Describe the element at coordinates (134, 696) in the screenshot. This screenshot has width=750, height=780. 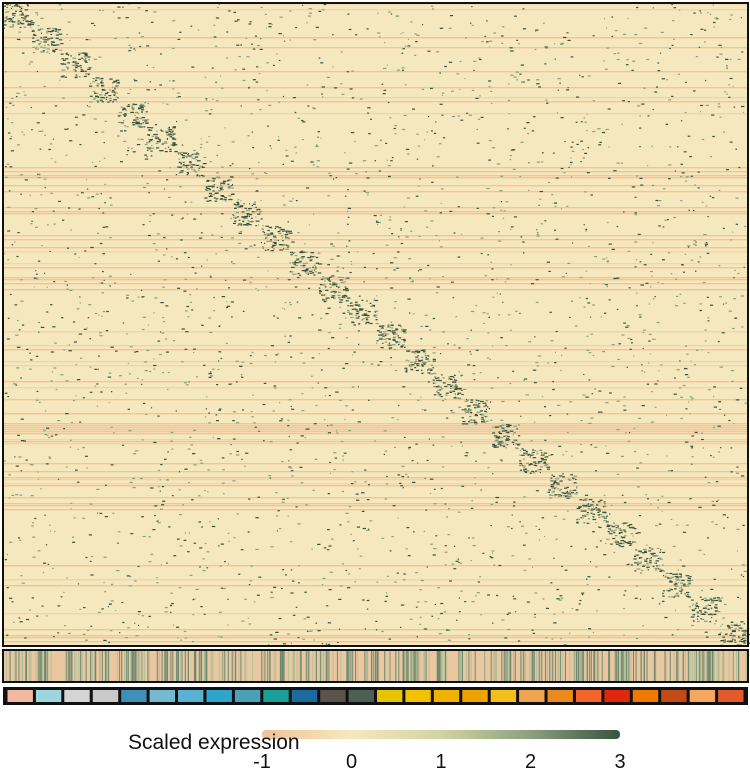
I see `cluster-segment` at that location.